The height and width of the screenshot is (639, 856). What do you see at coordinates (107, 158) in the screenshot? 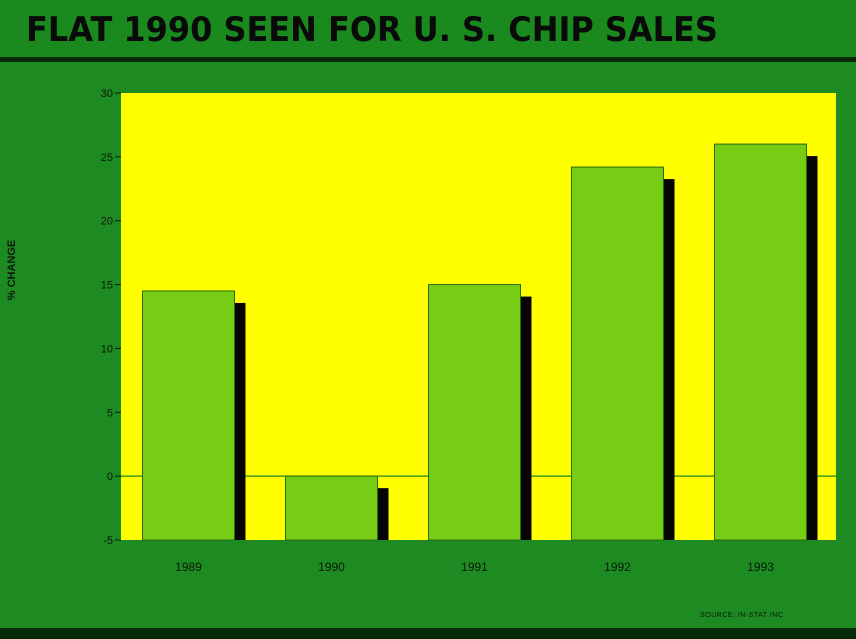
I see `y-tick-label: 25` at bounding box center [107, 158].